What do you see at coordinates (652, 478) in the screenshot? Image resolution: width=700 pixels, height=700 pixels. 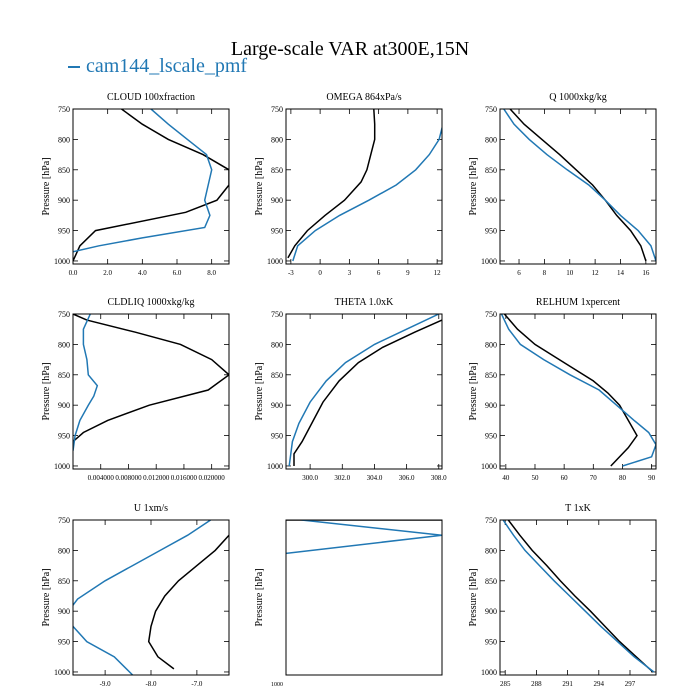 I see `x-tick-label: 90` at bounding box center [652, 478].